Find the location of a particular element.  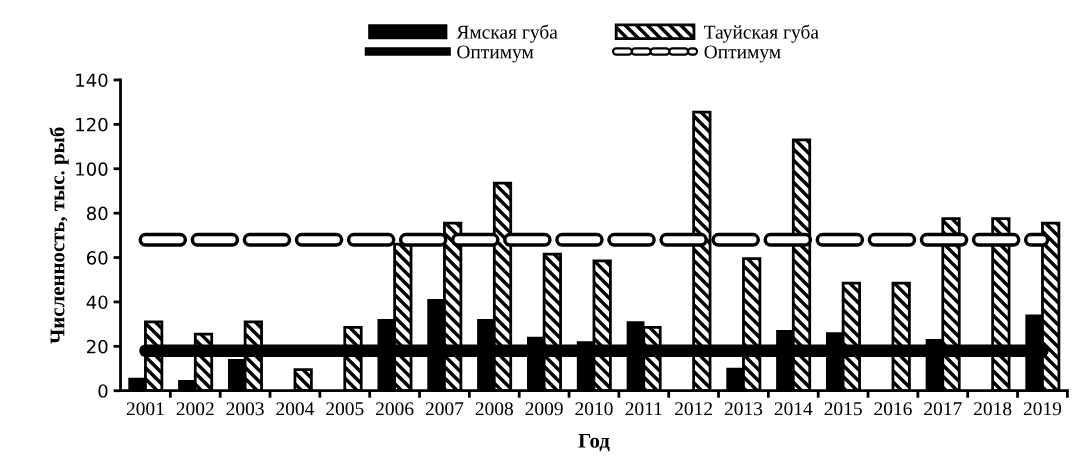

y-axis-title: Численность, тыс. рыб is located at coordinates (59, 235).